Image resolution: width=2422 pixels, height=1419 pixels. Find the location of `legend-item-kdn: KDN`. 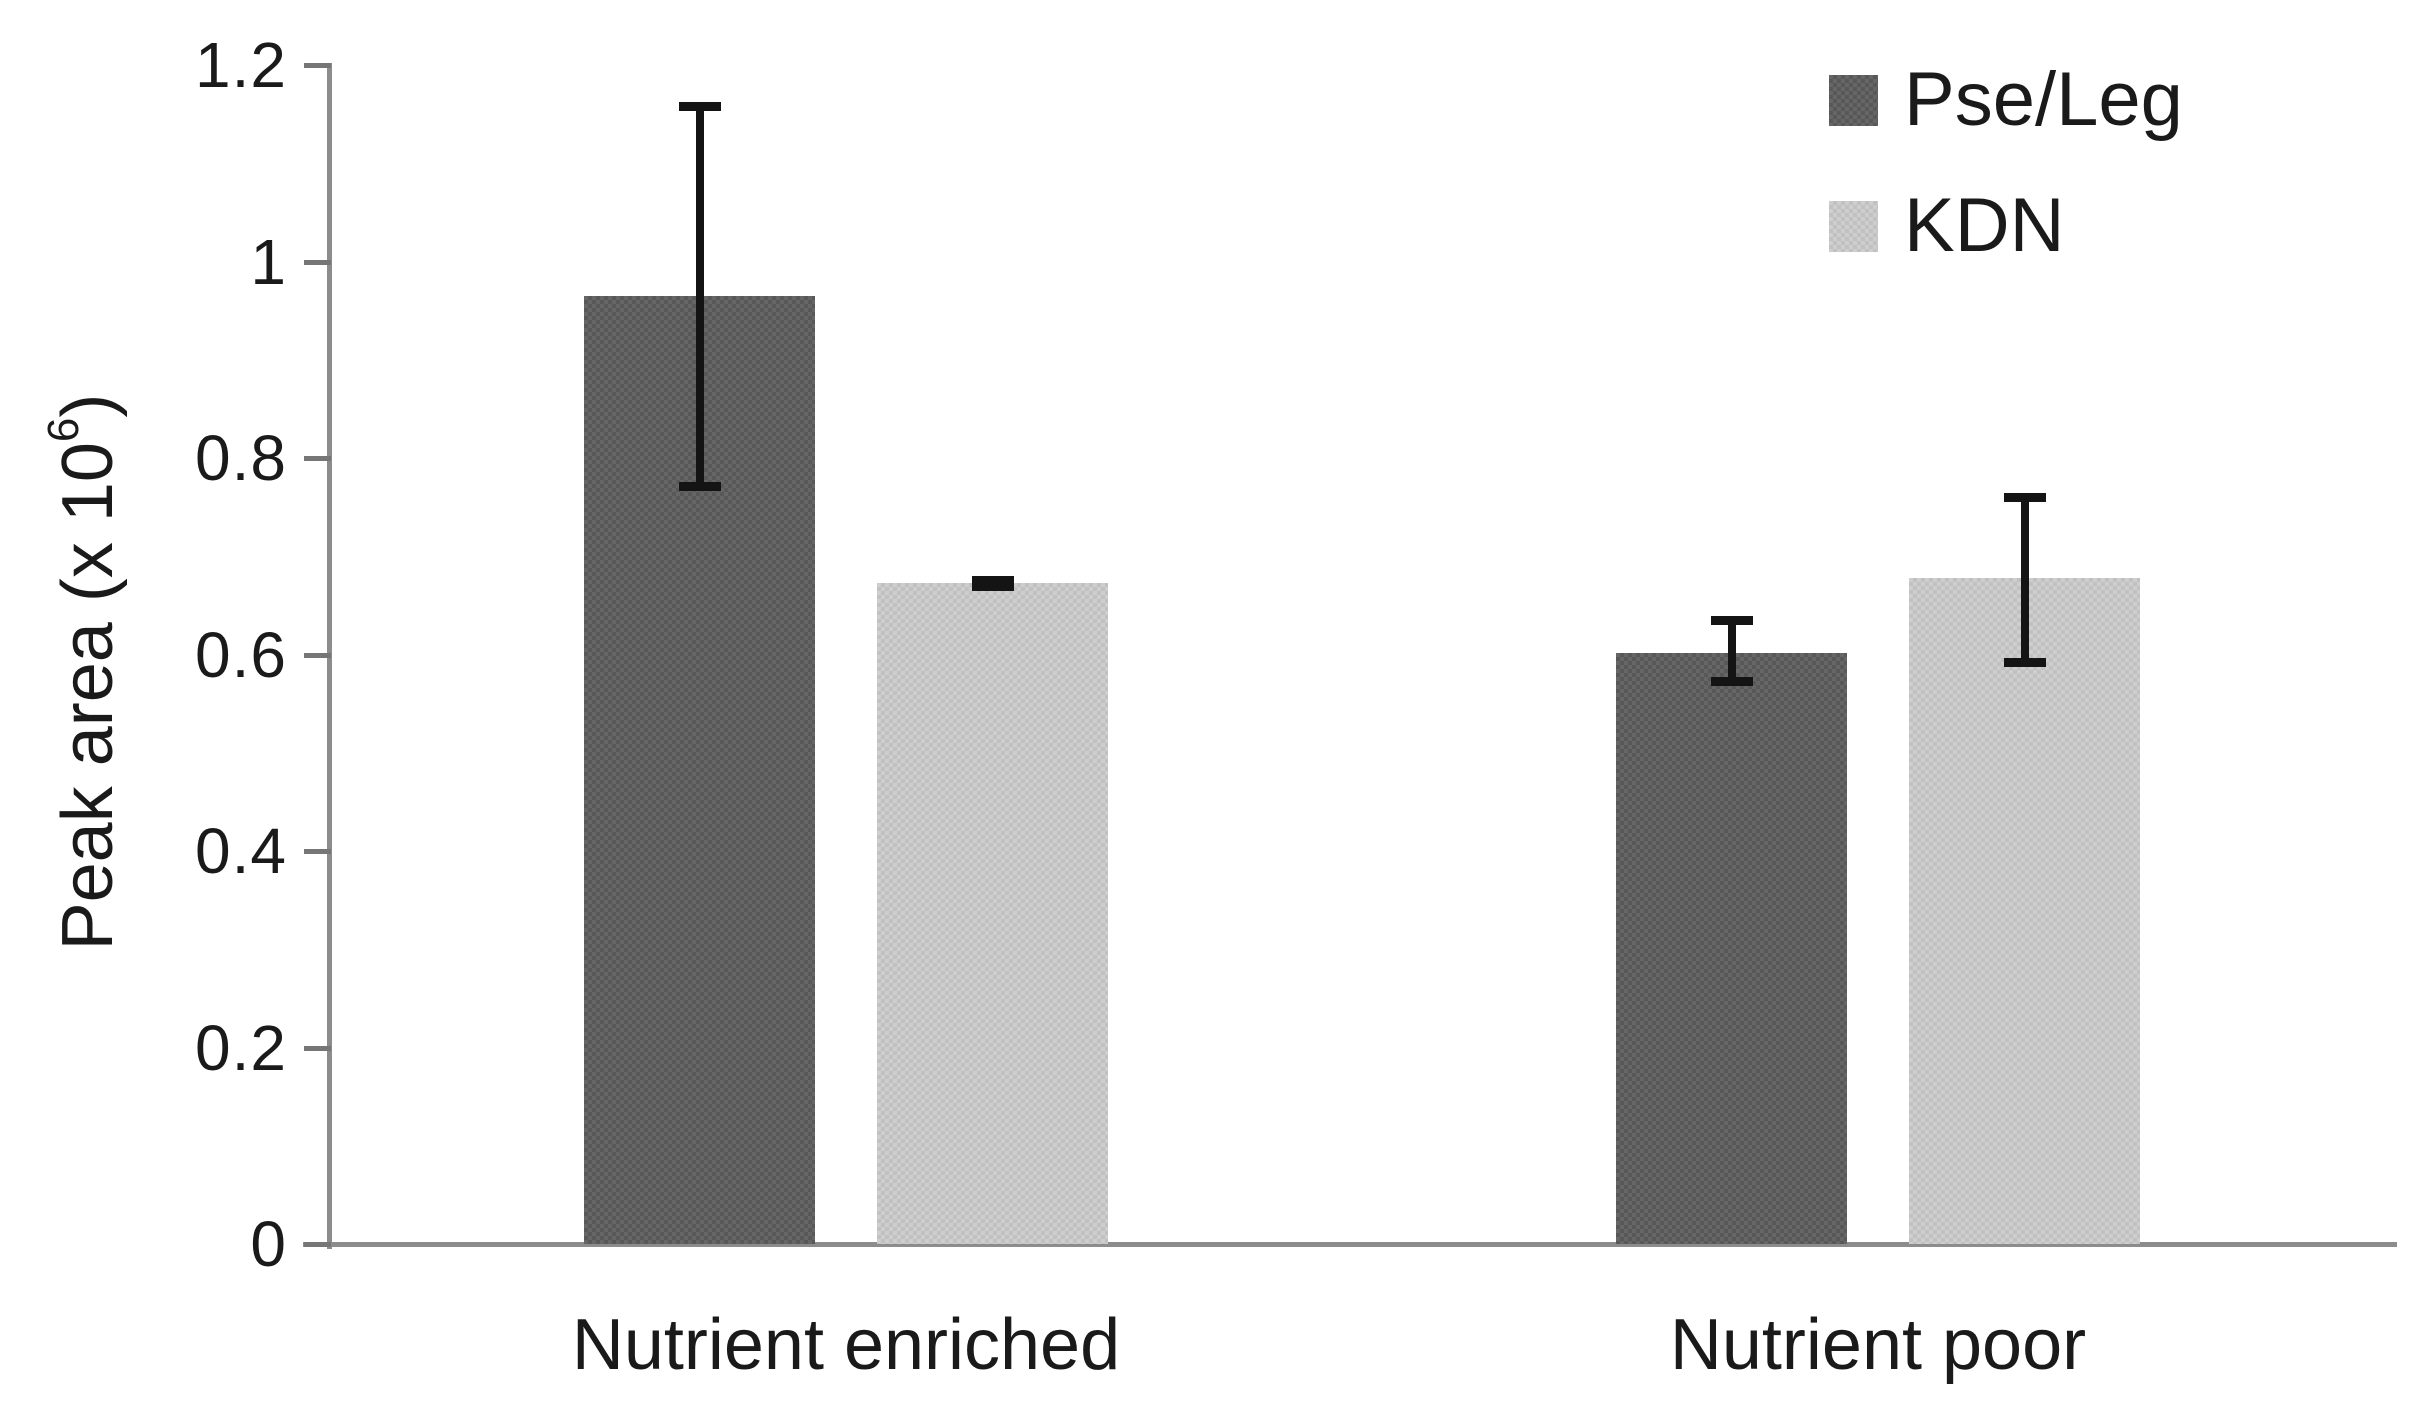

legend-item-kdn: KDN is located at coordinates (2006, 226).